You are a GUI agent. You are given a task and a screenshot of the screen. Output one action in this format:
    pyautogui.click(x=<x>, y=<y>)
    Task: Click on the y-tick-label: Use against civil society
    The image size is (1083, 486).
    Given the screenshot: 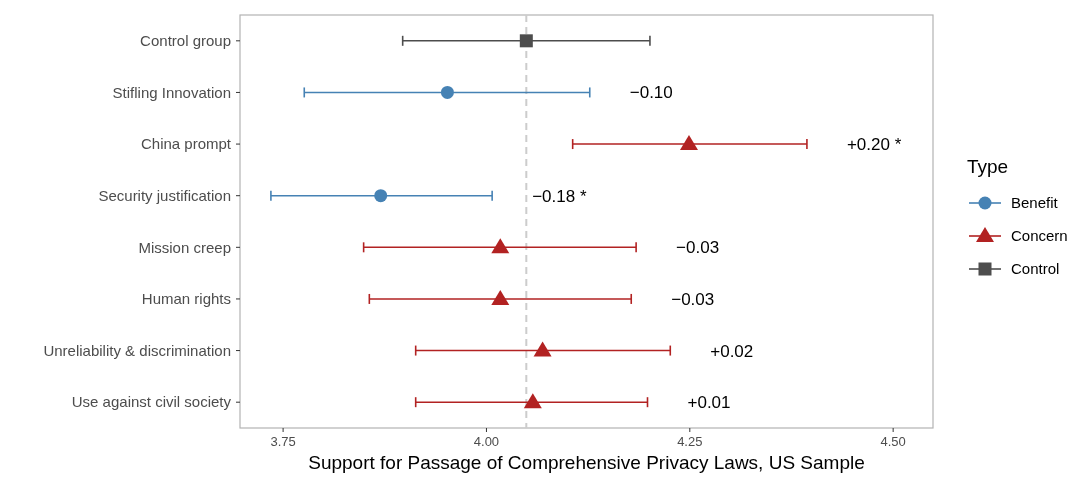 What is the action you would take?
    pyautogui.click(x=151, y=402)
    